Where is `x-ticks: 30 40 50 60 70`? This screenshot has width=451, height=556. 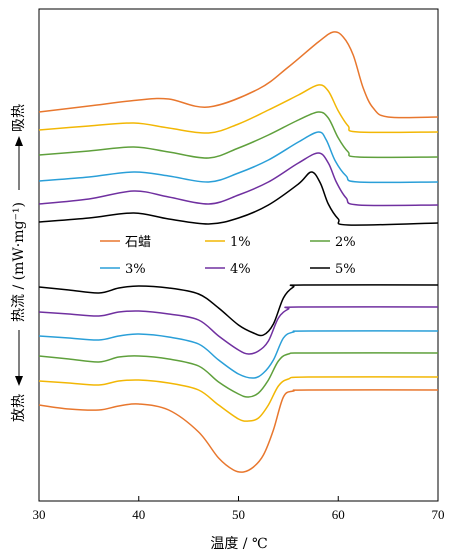
x-ticks: 30 40 50 60 70 is located at coordinates (239, 509).